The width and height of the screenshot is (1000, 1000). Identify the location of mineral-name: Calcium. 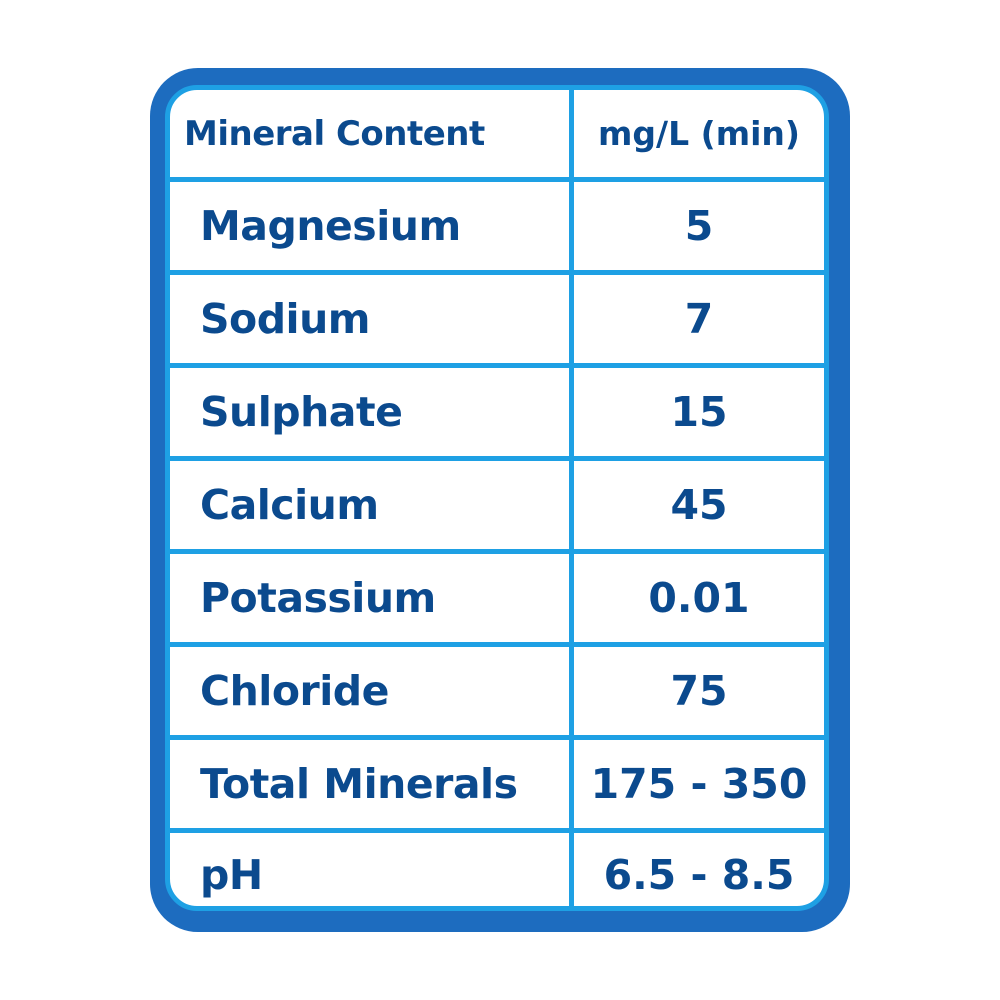
(372, 505).